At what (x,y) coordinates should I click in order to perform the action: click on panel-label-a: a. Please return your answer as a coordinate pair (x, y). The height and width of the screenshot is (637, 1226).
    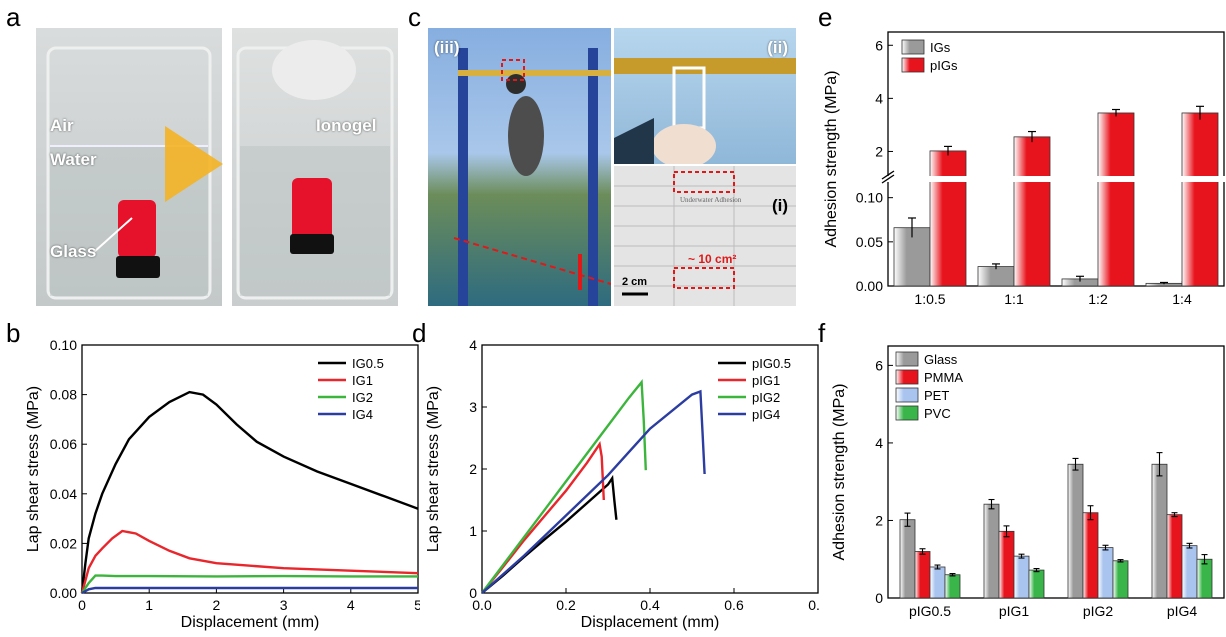
    Looking at the image, I should click on (13, 17).